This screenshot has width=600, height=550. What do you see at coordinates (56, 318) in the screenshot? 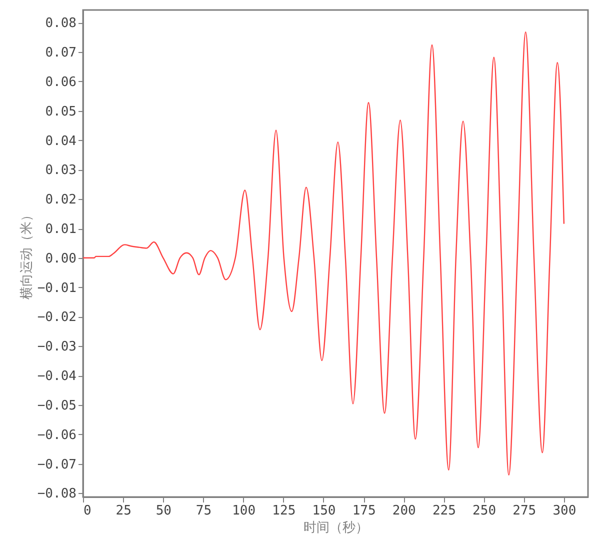
I see `y-tick-label: −0.02` at bounding box center [56, 318].